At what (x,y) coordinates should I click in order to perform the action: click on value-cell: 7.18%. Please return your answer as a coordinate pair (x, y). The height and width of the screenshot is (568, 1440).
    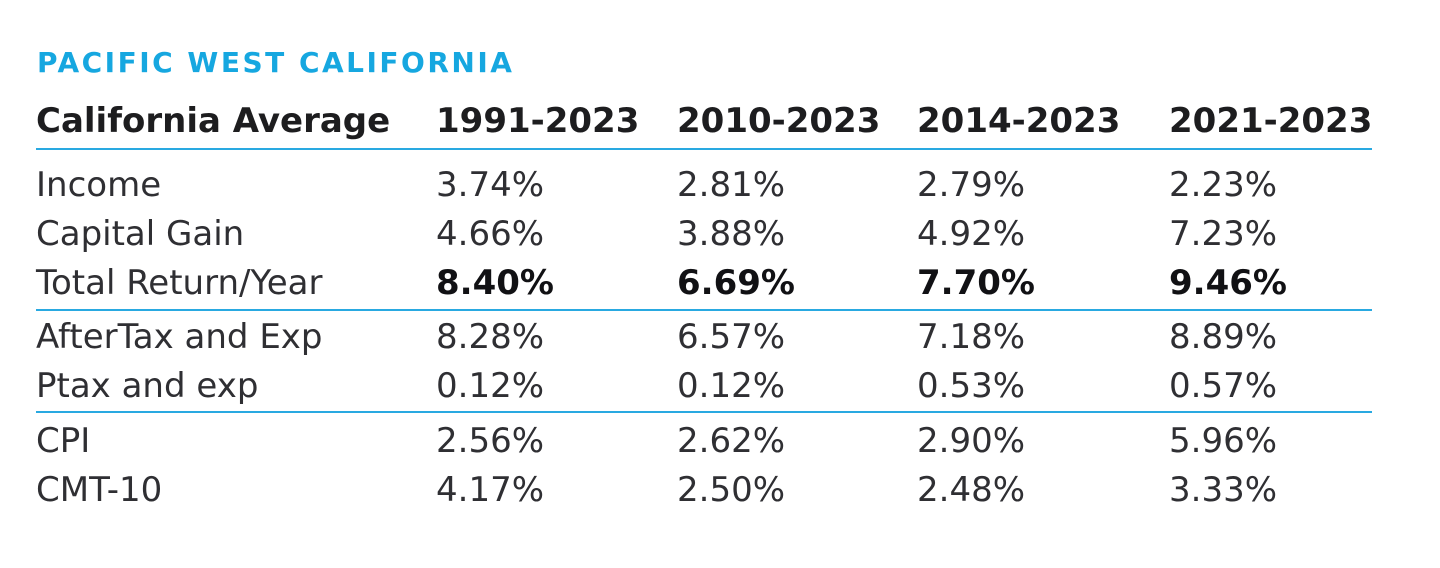
    Looking at the image, I should click on (971, 337).